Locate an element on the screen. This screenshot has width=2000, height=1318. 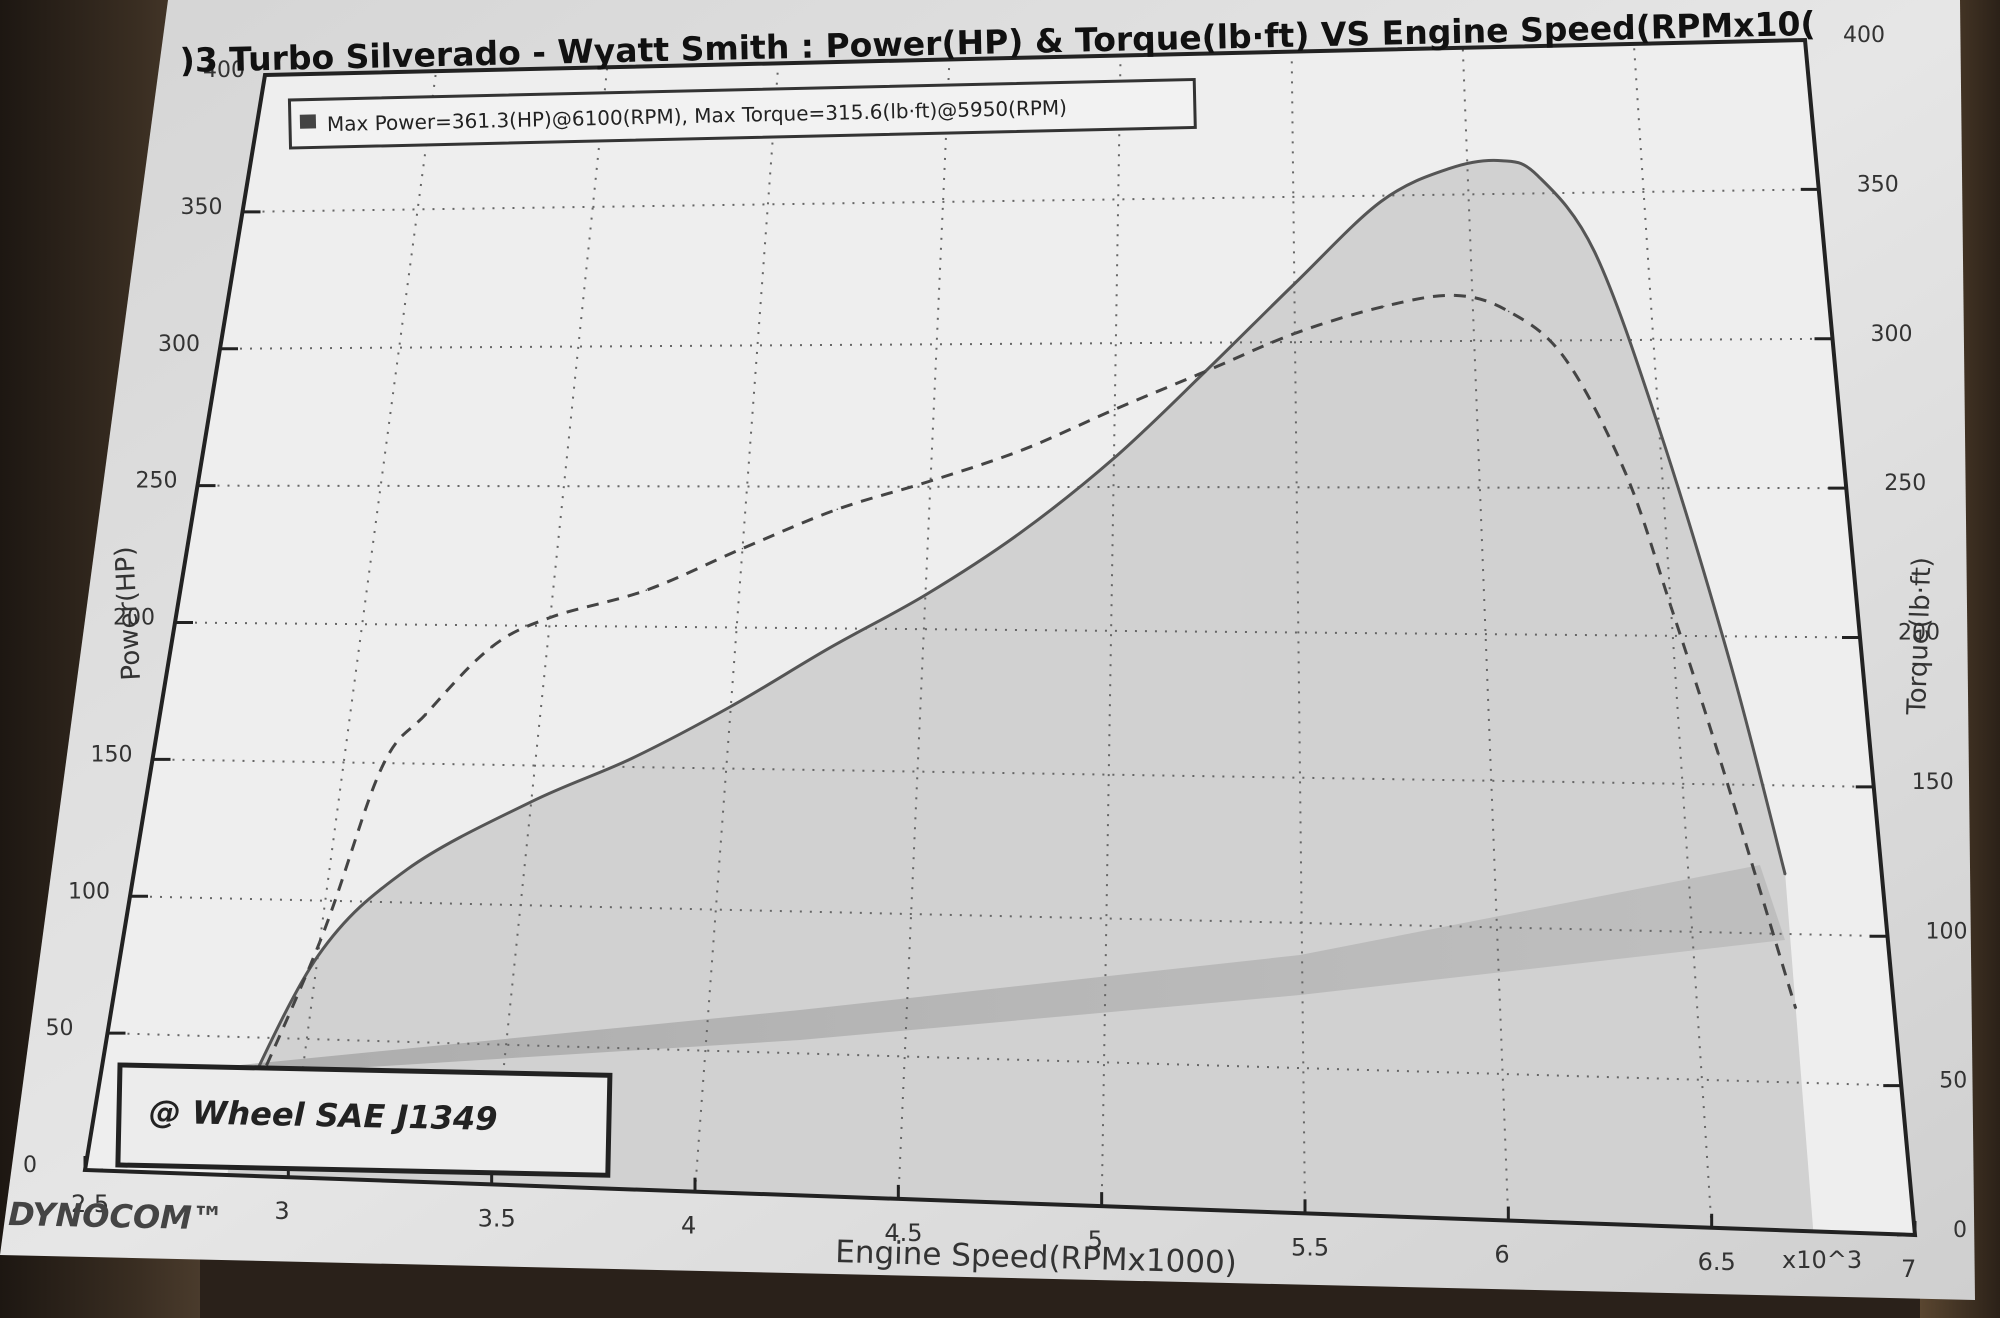
right-tick-labels: 0 50 100 150 200 250 300 350 400 is located at coordinates (1905, 633).